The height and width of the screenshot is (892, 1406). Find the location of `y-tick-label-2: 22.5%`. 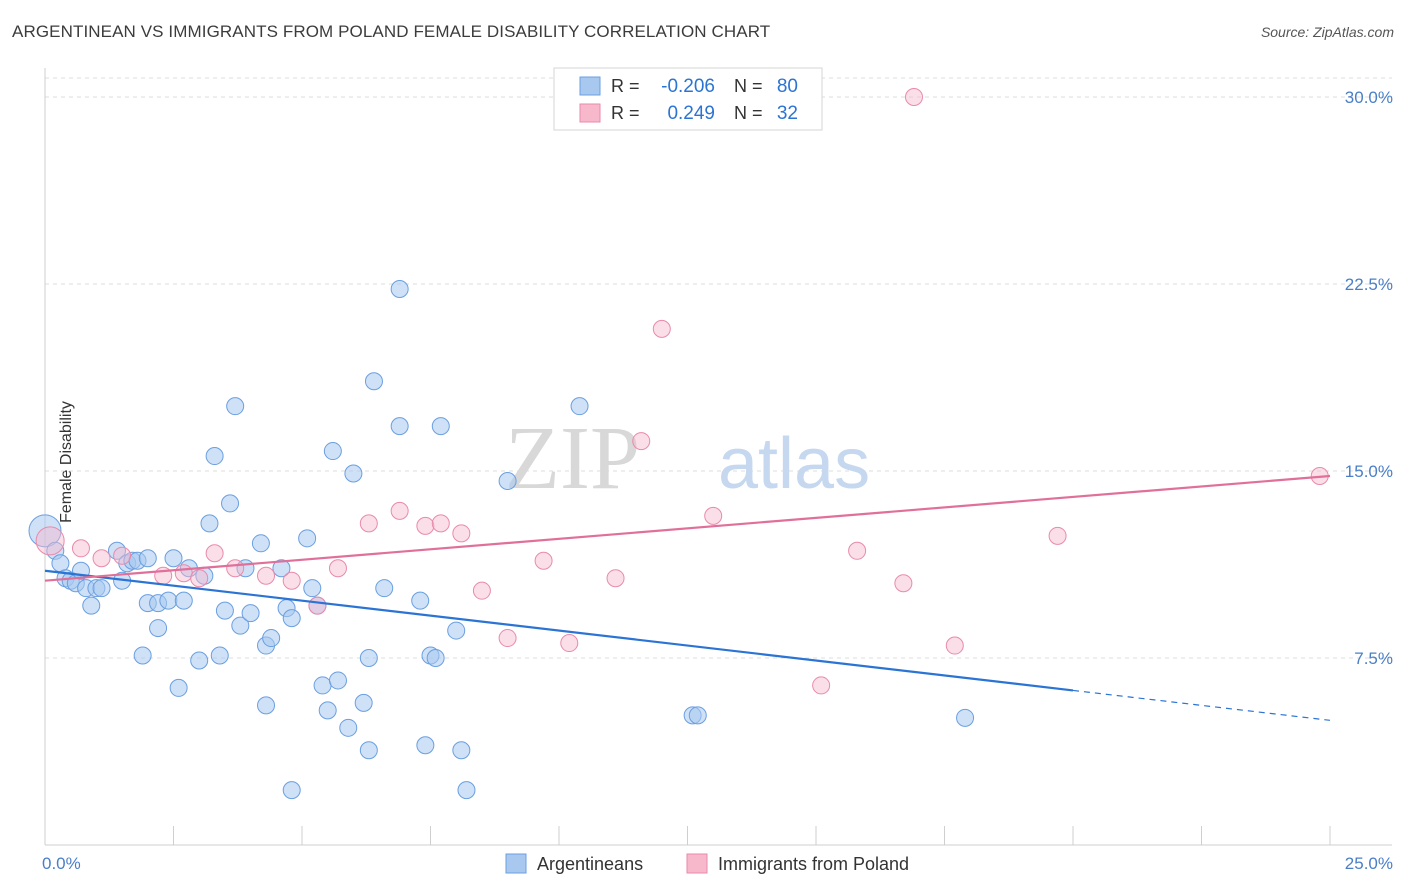

y-tick-label-2: 22.5% is located at coordinates (1369, 284).